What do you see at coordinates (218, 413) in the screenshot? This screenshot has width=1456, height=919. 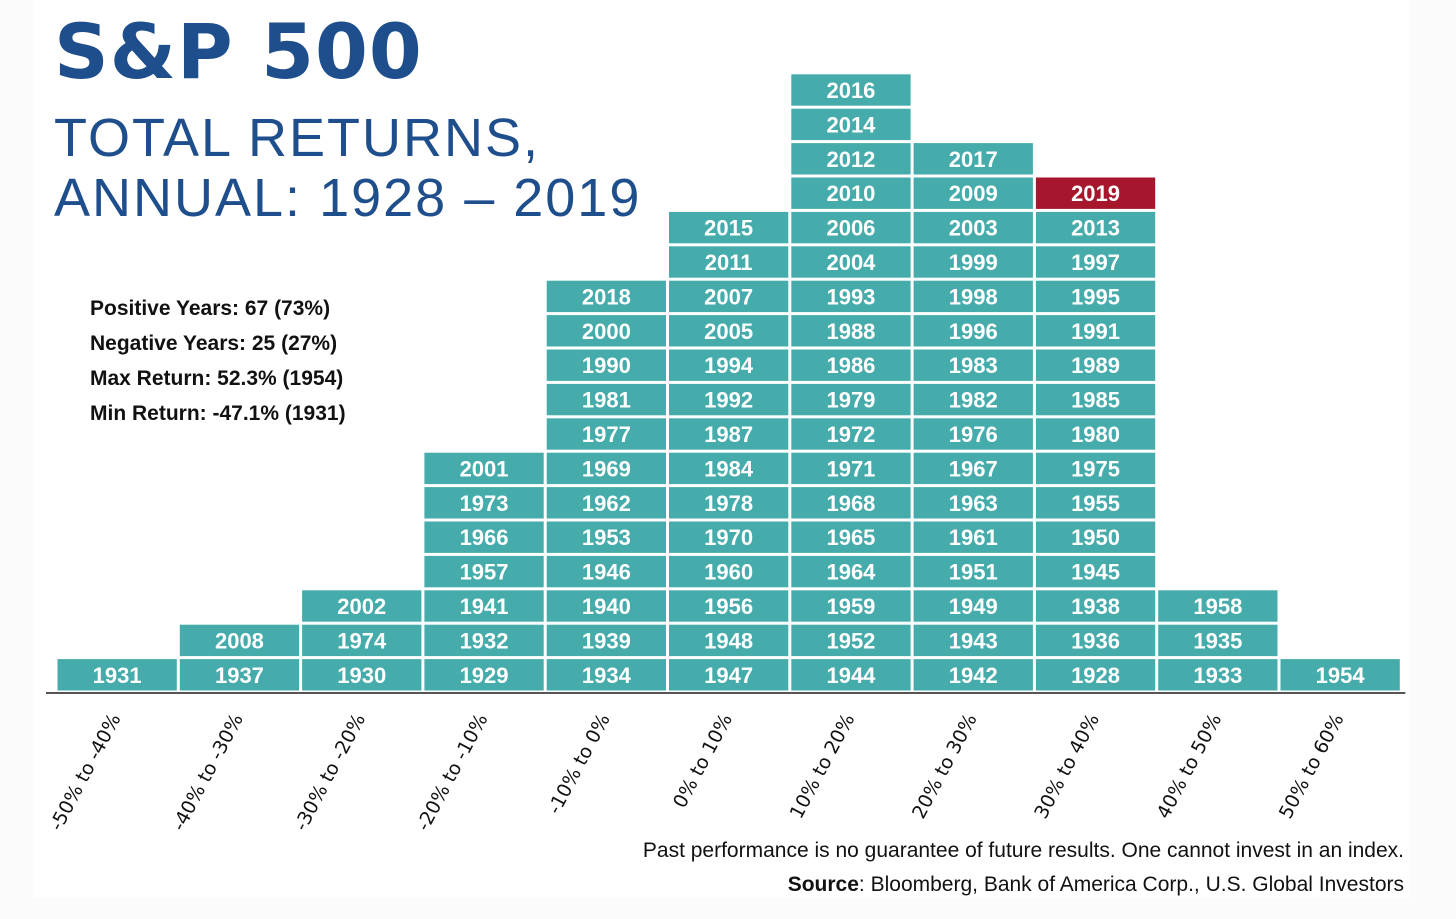 I see `stat-min-return: Min Return: -47.1% (1931)` at bounding box center [218, 413].